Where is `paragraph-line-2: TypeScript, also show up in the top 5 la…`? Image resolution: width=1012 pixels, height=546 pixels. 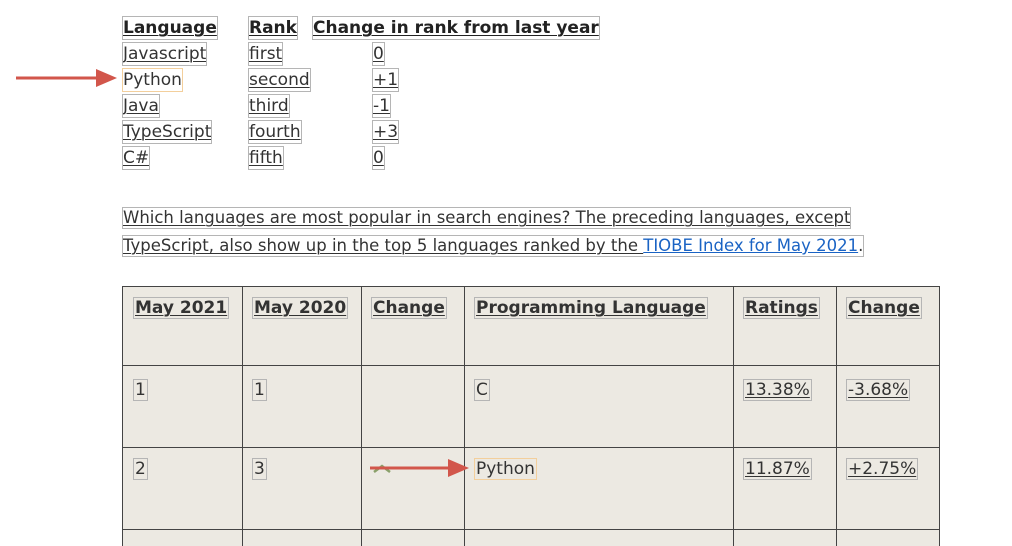 paragraph-line-2: TypeScript, also show up in the top 5 la… is located at coordinates (493, 246).